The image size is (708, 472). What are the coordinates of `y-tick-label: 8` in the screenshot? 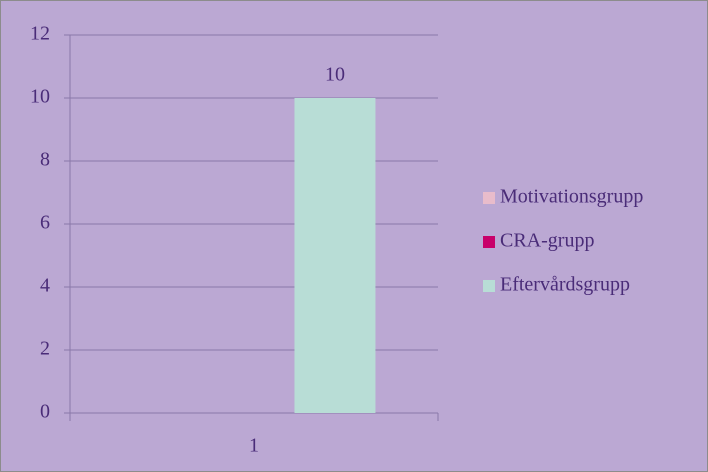 It's located at (45, 160).